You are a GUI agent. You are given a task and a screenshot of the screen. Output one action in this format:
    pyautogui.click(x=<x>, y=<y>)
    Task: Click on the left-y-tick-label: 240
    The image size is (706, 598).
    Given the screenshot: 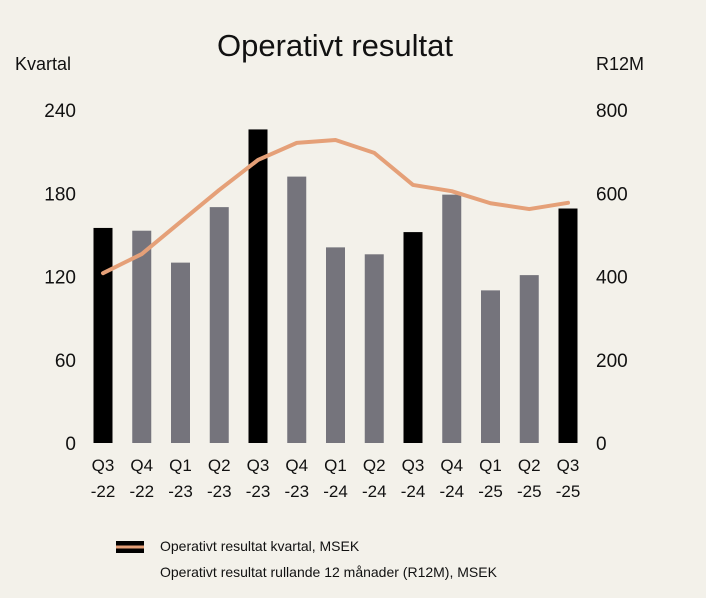 What is the action you would take?
    pyautogui.click(x=60, y=111)
    